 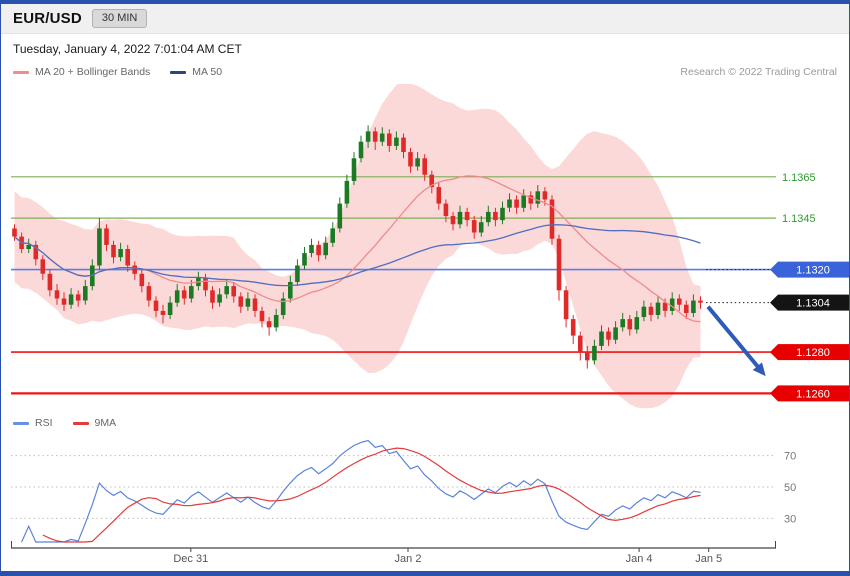 What do you see at coordinates (799, 178) in the screenshot?
I see `svg-text: 1.1365` at bounding box center [799, 178].